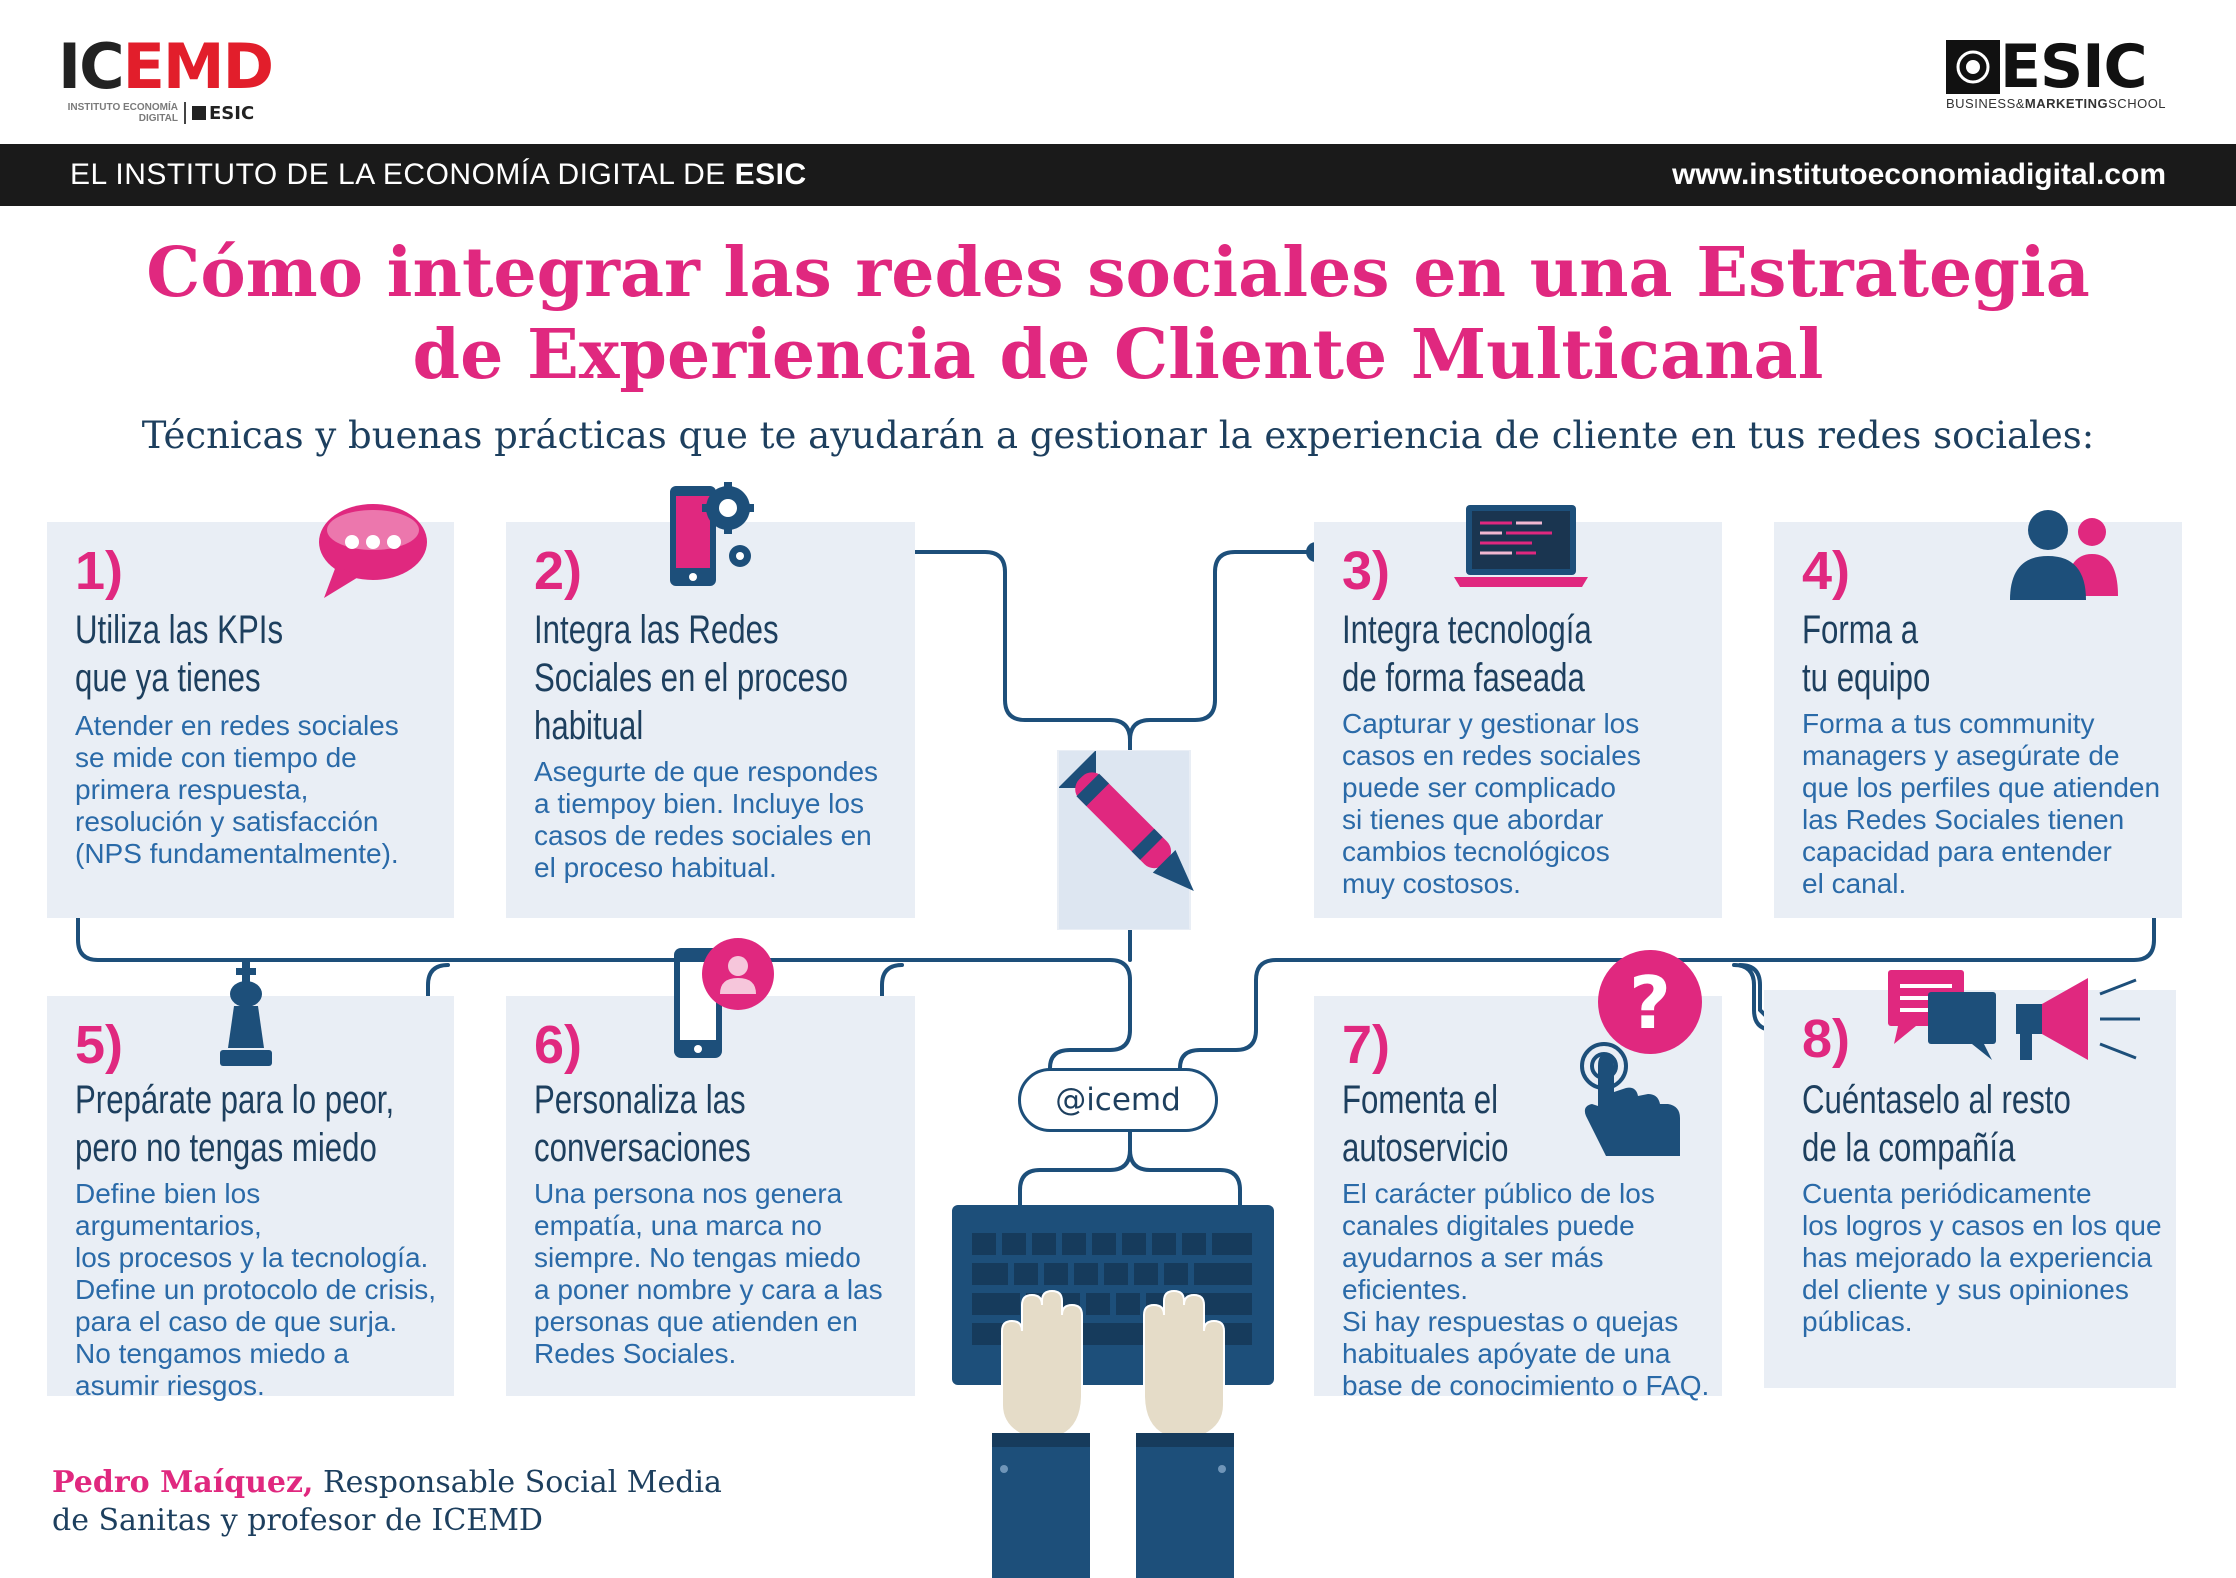 The height and width of the screenshot is (1578, 2236). I want to click on laptop-icon, so click(1521, 546).